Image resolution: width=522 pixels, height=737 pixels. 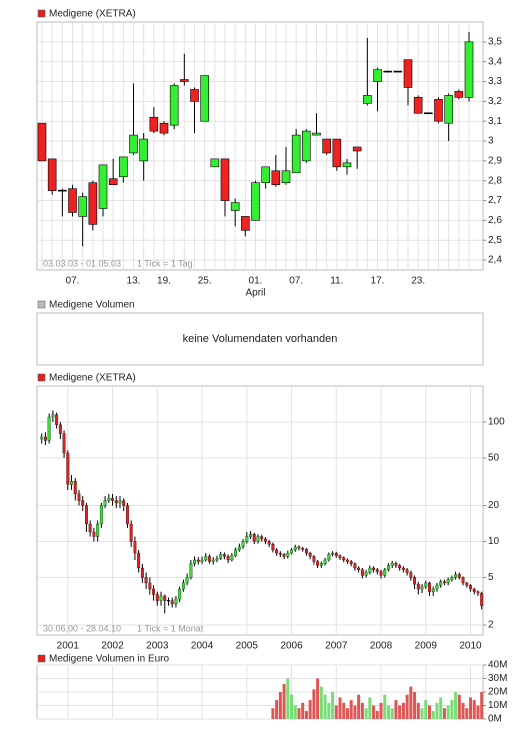 I want to click on x-tick-label: 17., so click(x=378, y=281).